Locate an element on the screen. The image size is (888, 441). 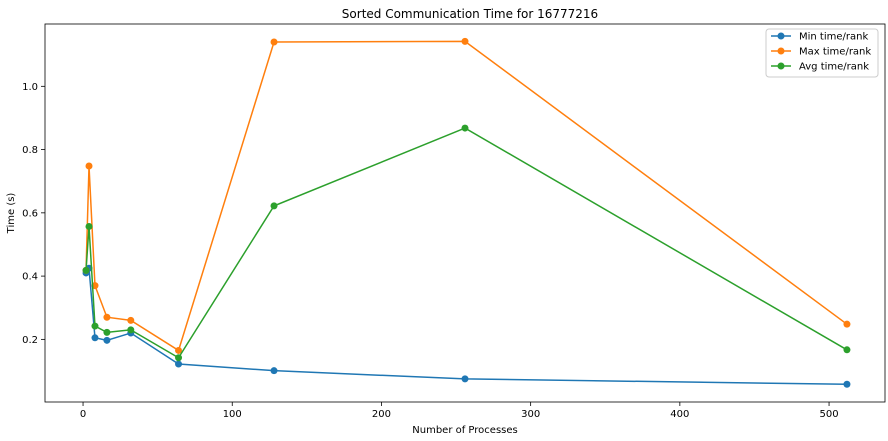
y-tick-label: 0.8 is located at coordinates (30, 150).